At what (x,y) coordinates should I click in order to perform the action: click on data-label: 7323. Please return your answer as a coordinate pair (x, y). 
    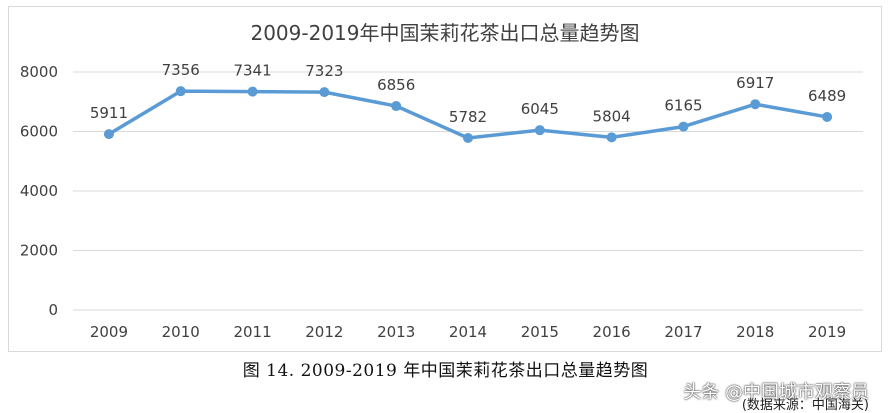
    Looking at the image, I should click on (324, 71).